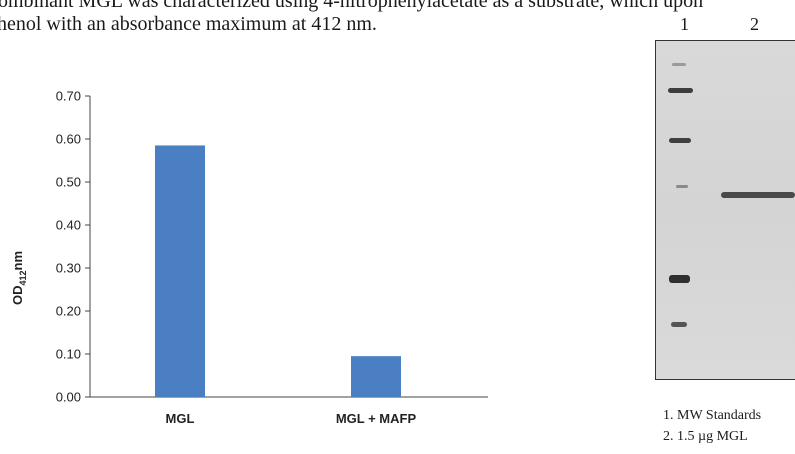 The height and width of the screenshot is (454, 795). Describe the element at coordinates (68, 96) in the screenshot. I see `y-tick-label: 0.70` at that location.